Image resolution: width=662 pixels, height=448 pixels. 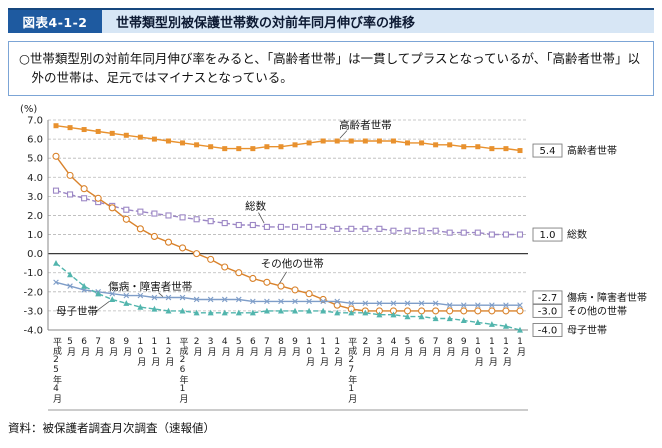 What do you see at coordinates (77, 310) in the screenshot?
I see `series-annotation: 母子世帯` at bounding box center [77, 310].